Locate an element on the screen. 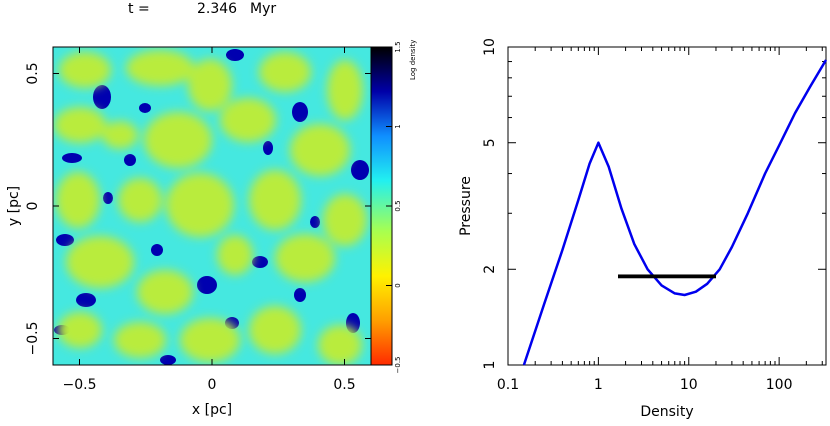 This screenshot has height=426, width=830. y-tick-label: 10 is located at coordinates (490, 47).